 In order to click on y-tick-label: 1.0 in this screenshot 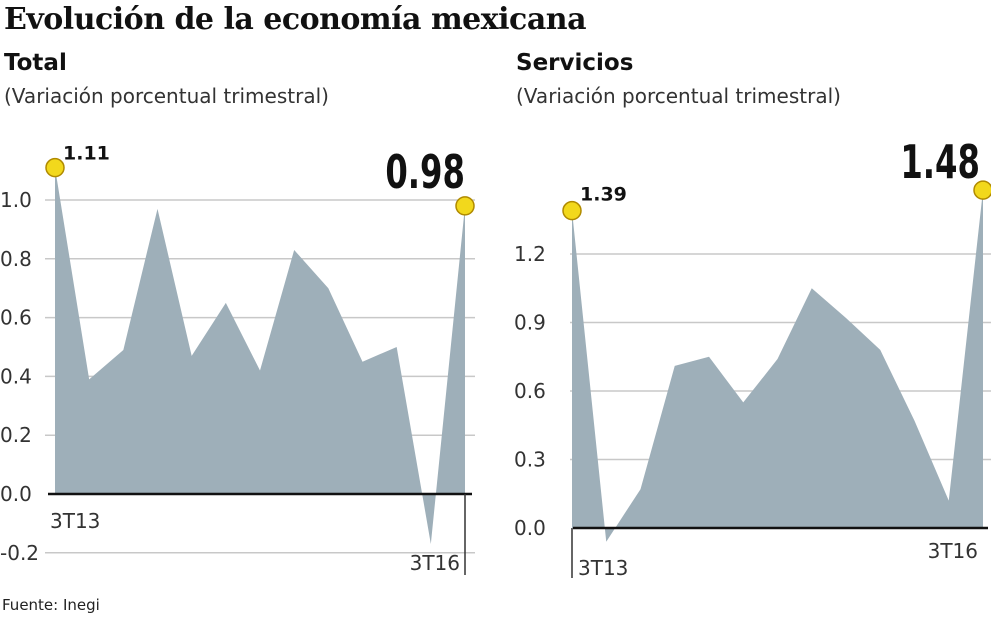, I will do `click(16, 200)`.